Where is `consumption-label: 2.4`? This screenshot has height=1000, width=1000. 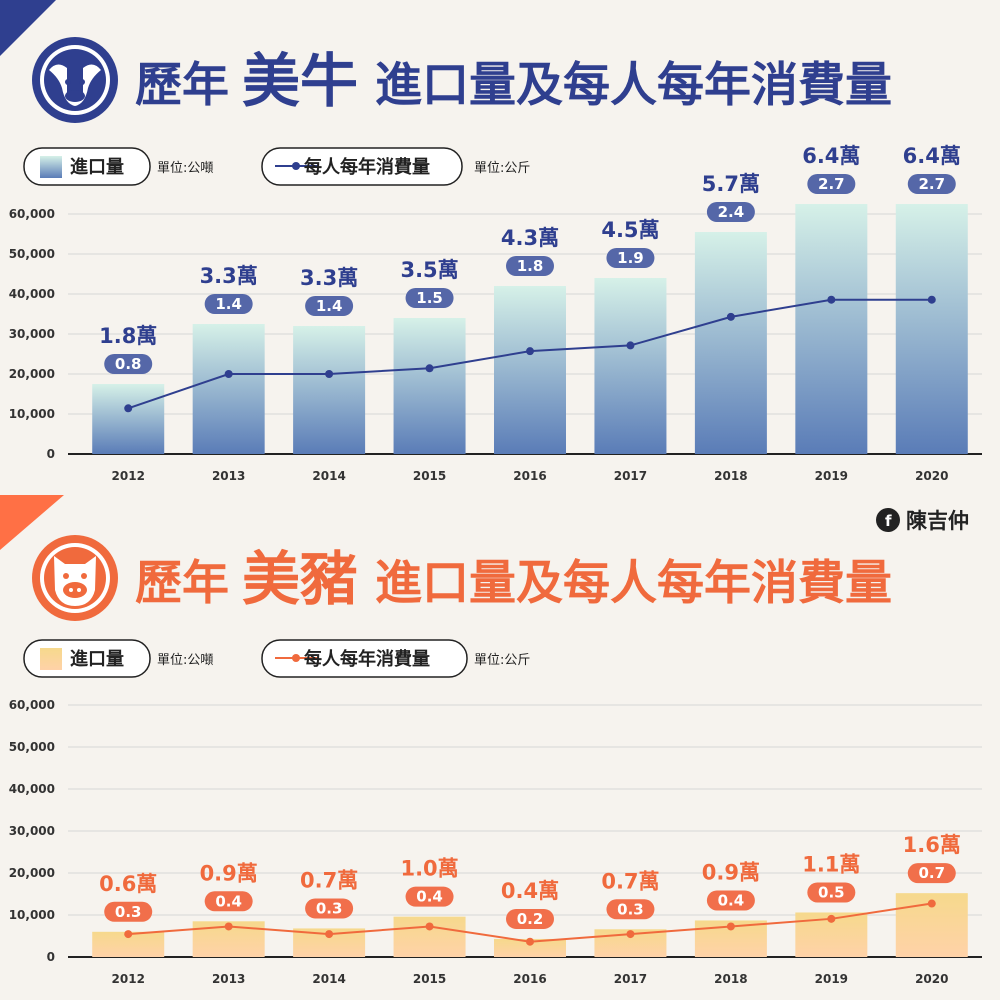 consumption-label: 2.4 is located at coordinates (731, 212).